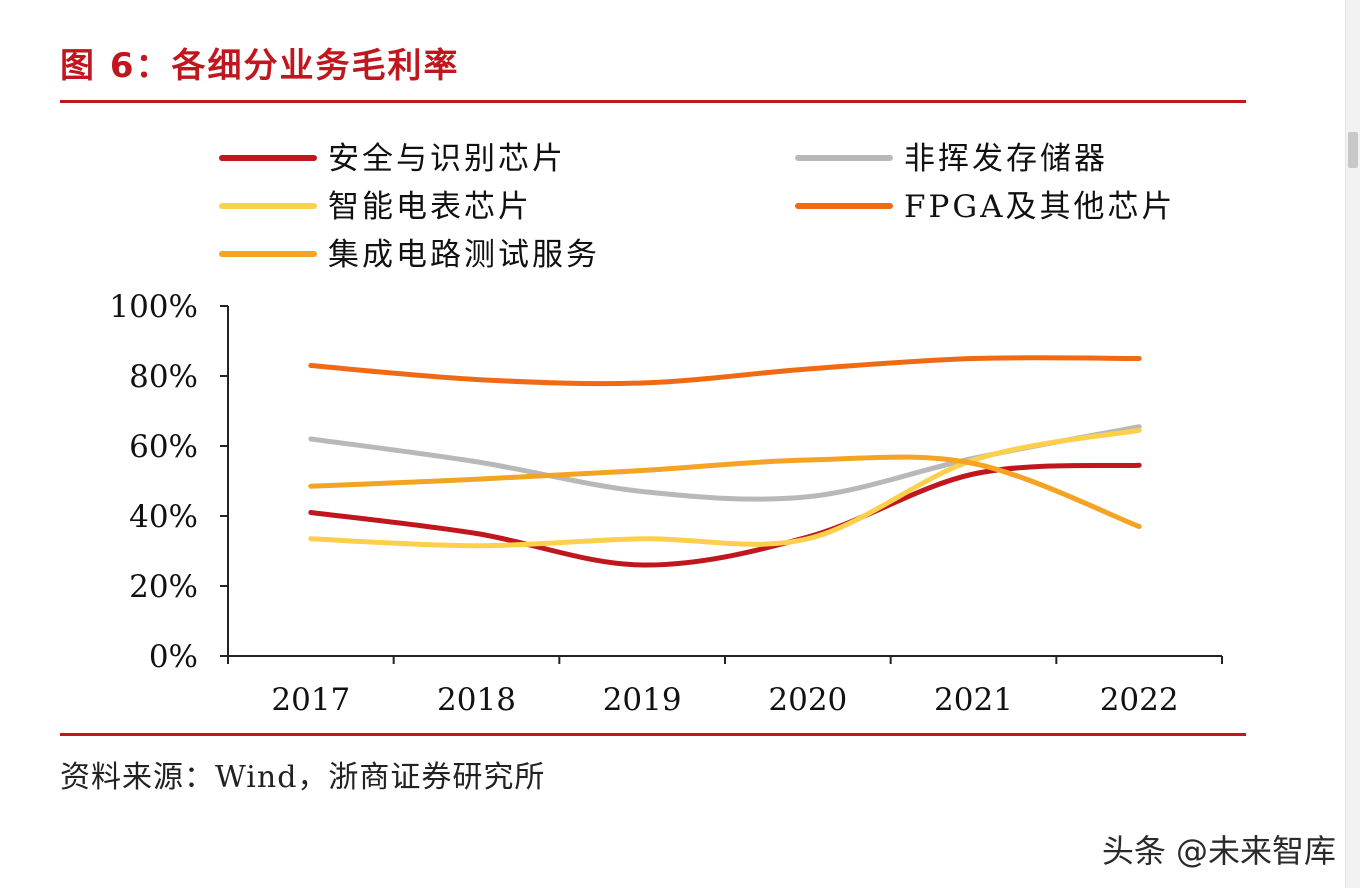 The width and height of the screenshot is (1360, 888). Describe the element at coordinates (1040, 207) in the screenshot. I see `legend-label-4: FPGA及其他芯片` at that location.